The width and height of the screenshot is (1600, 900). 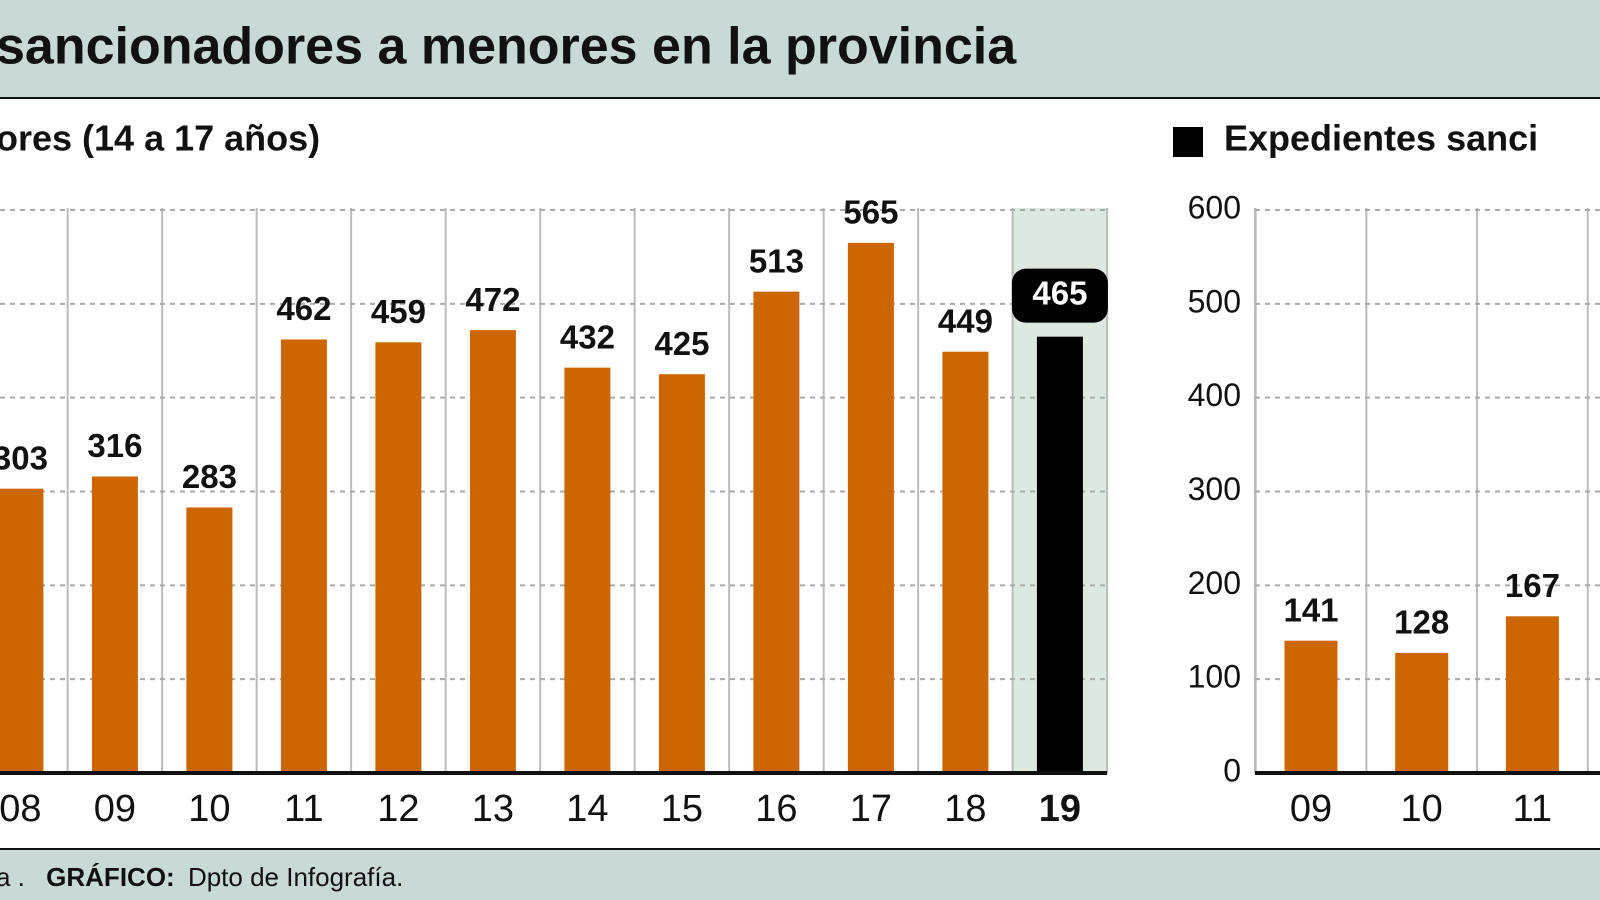 What do you see at coordinates (1310, 609) in the screenshot?
I see `value-label: 141` at bounding box center [1310, 609].